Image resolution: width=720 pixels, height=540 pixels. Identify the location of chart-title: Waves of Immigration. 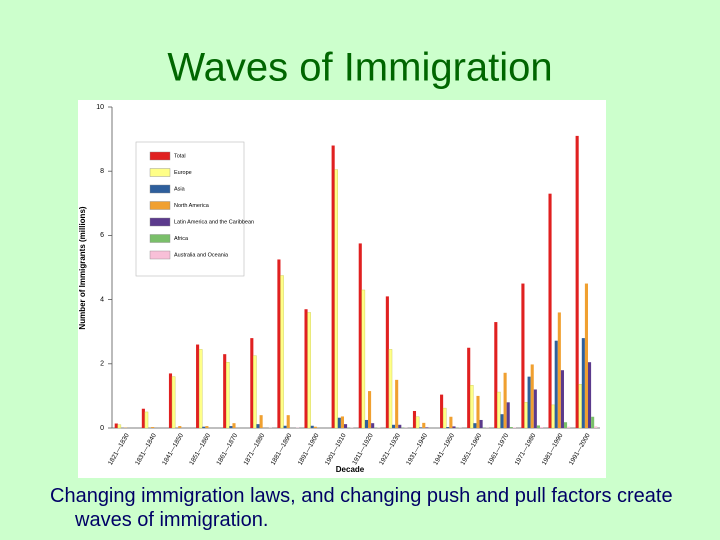
(359, 68).